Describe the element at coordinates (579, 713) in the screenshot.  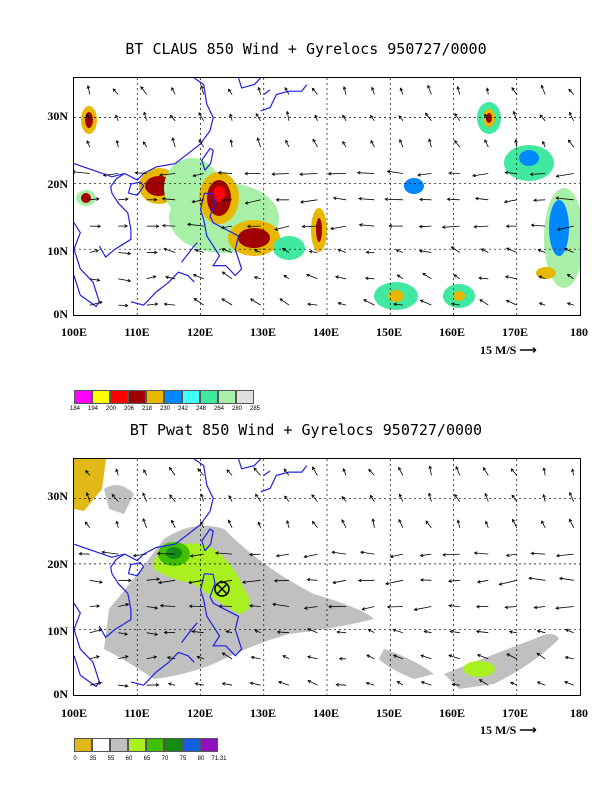
I see `panel2-xtick-180: 180` at that location.